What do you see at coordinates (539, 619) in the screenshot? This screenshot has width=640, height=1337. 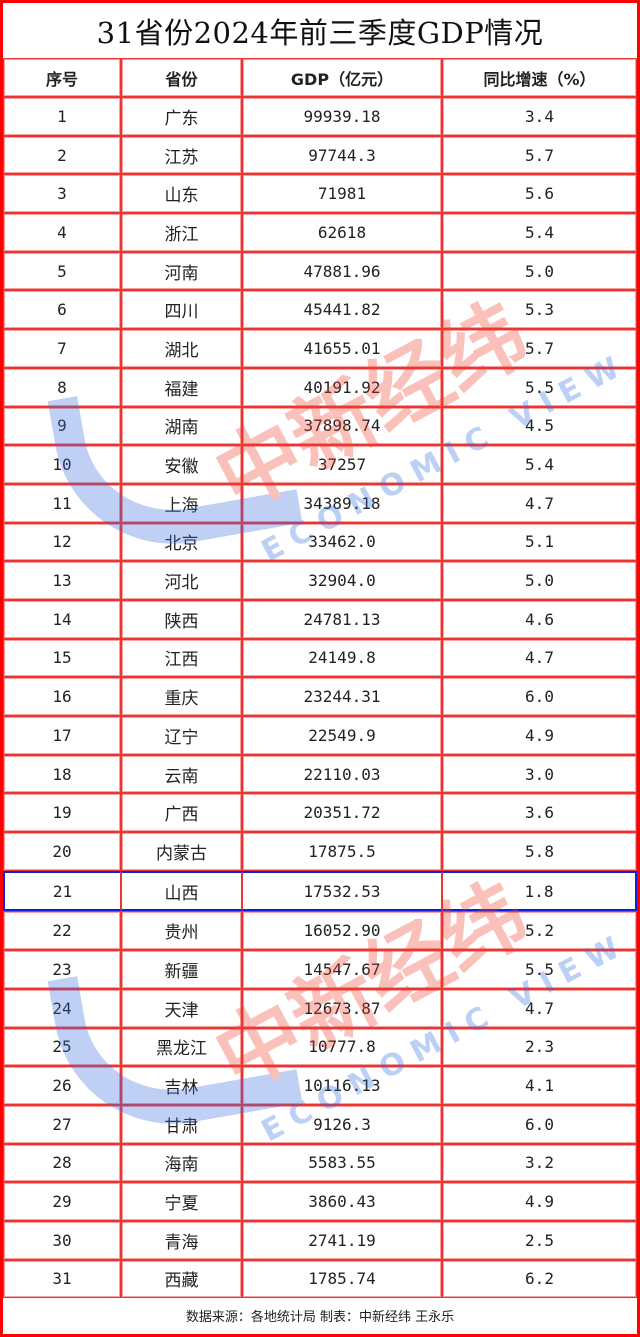 I see `cell-growth: 4.6` at bounding box center [539, 619].